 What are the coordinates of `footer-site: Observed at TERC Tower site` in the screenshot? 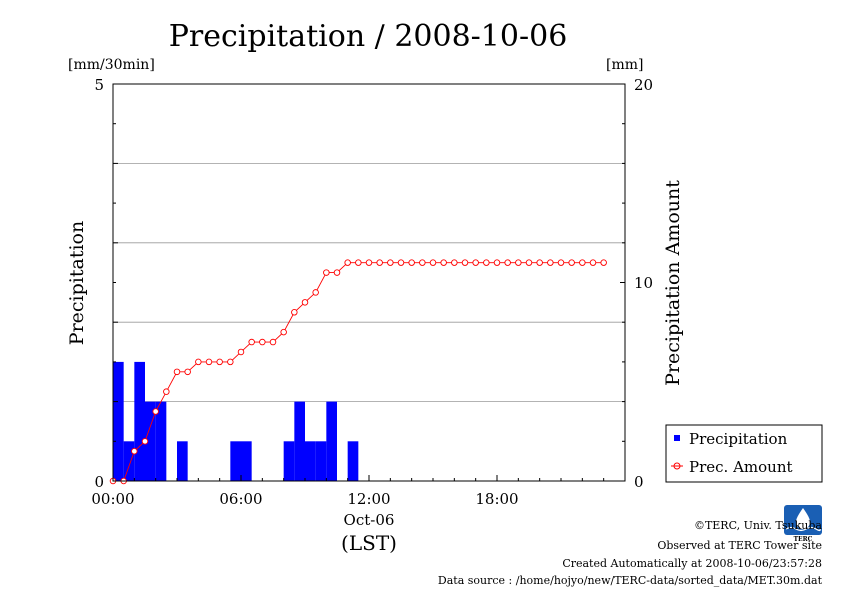 It's located at (739, 545).